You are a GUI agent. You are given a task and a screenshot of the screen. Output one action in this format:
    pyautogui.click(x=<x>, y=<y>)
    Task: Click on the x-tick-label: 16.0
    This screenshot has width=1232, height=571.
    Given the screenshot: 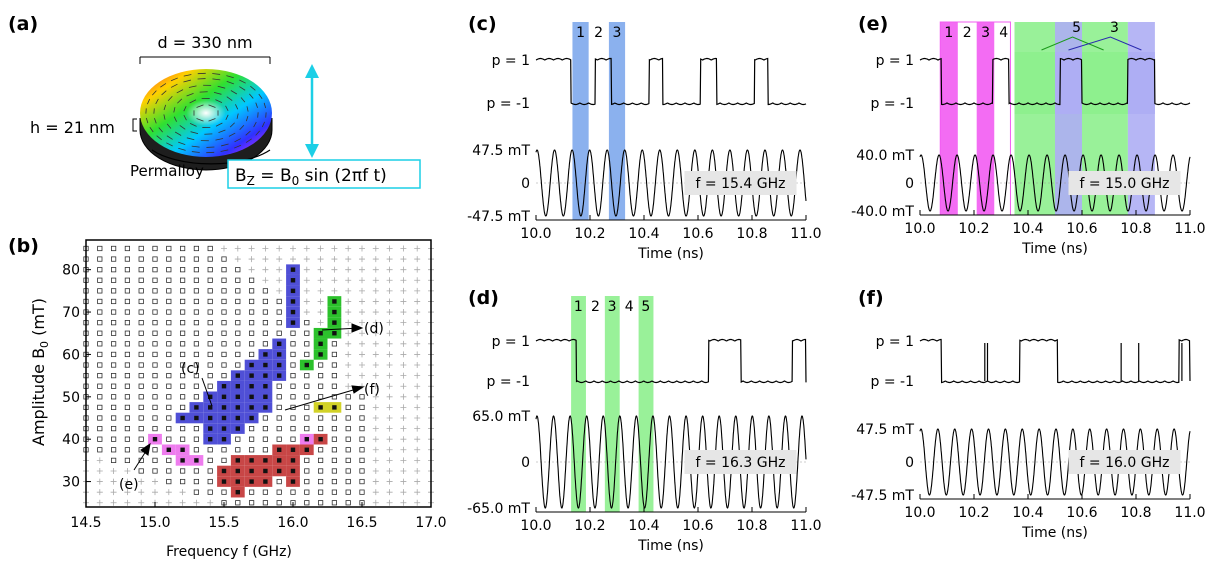 What is the action you would take?
    pyautogui.click(x=292, y=523)
    